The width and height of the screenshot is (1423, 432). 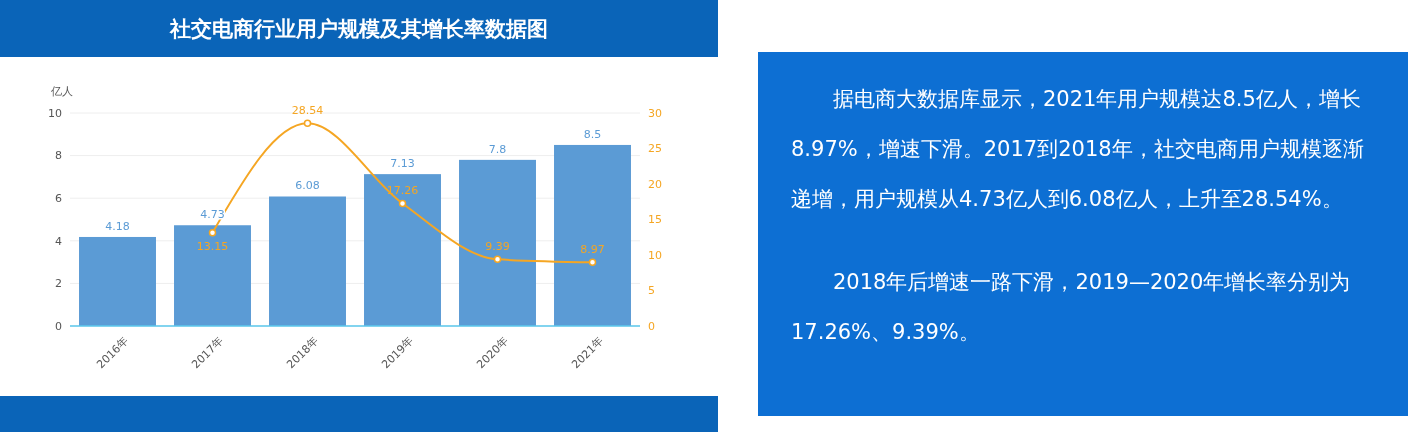 What do you see at coordinates (655, 149) in the screenshot?
I see `y2-tick-label: 25` at bounding box center [655, 149].